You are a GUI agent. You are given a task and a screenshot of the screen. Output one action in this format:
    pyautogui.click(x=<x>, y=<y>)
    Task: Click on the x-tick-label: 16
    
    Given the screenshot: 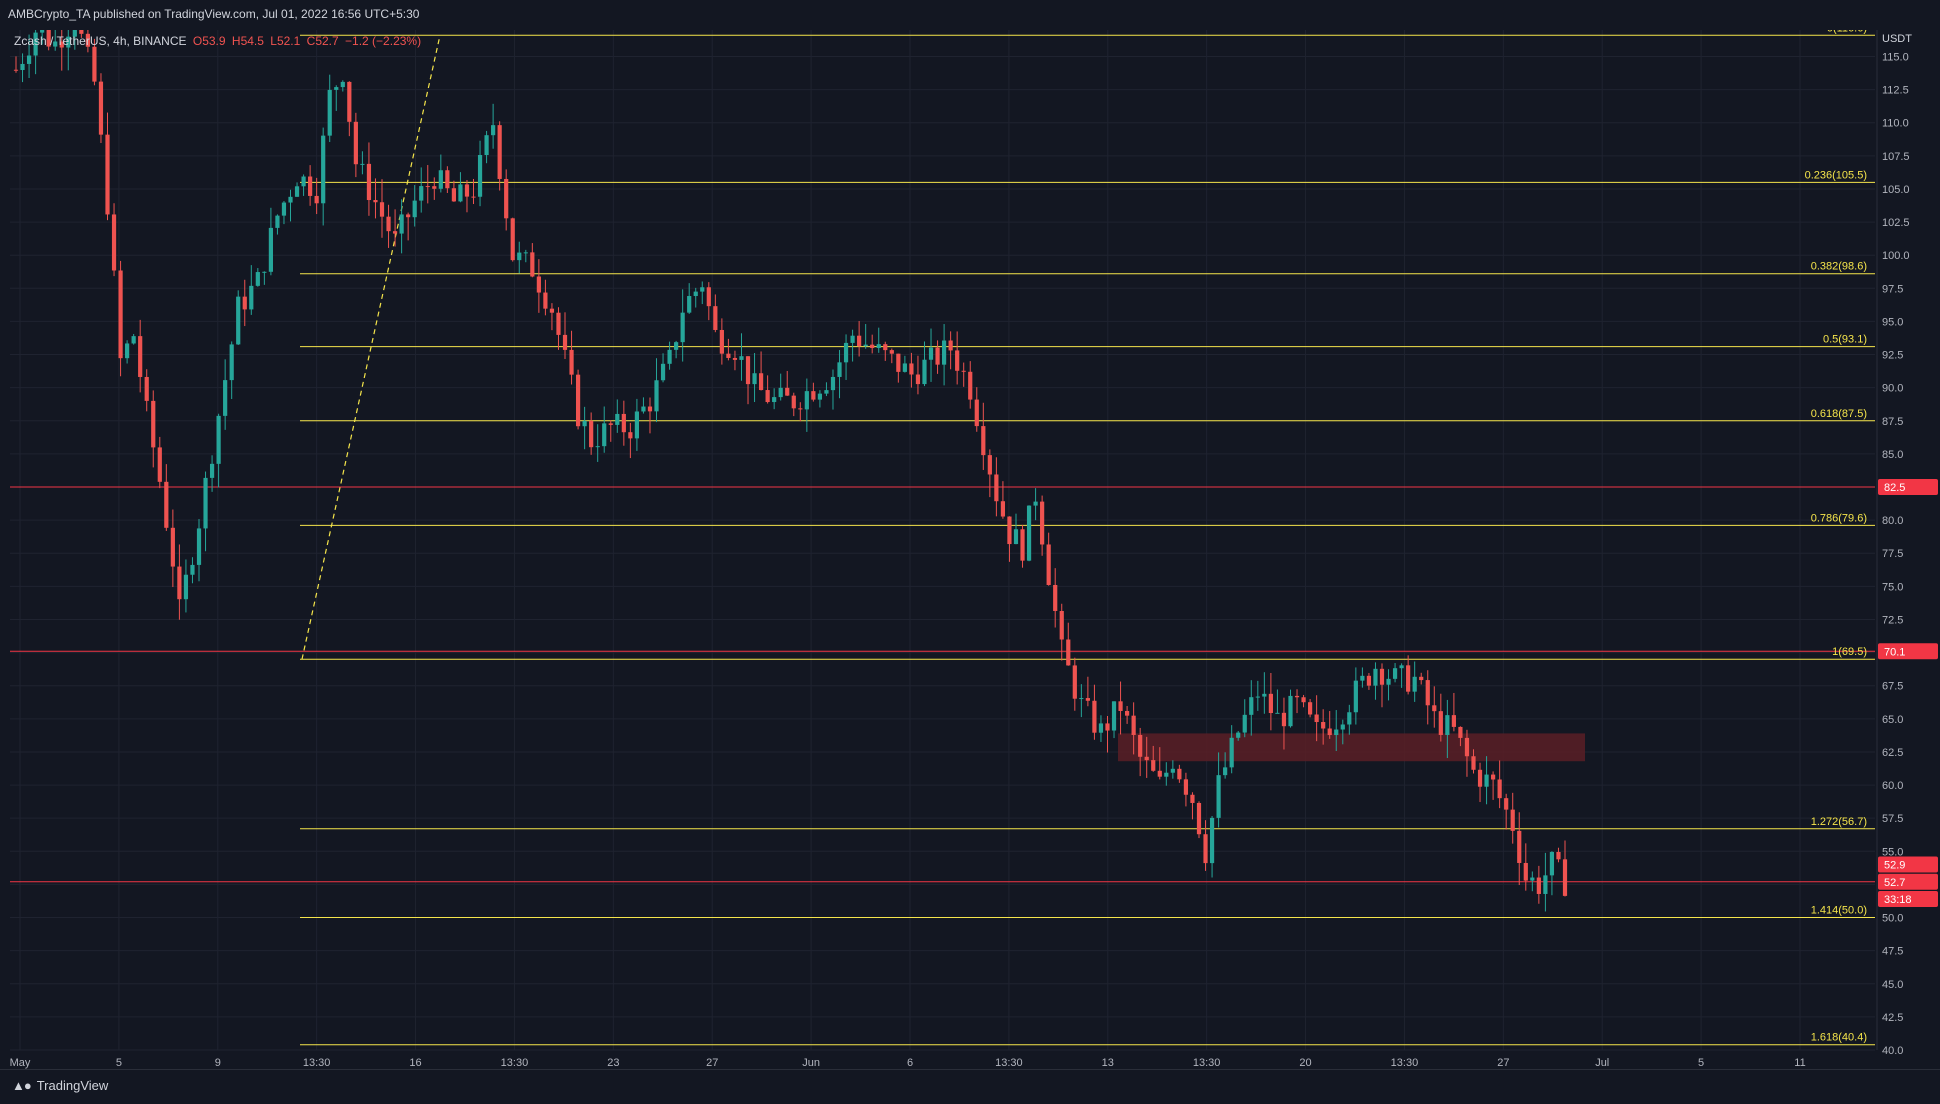 What is the action you would take?
    pyautogui.click(x=415, y=1063)
    